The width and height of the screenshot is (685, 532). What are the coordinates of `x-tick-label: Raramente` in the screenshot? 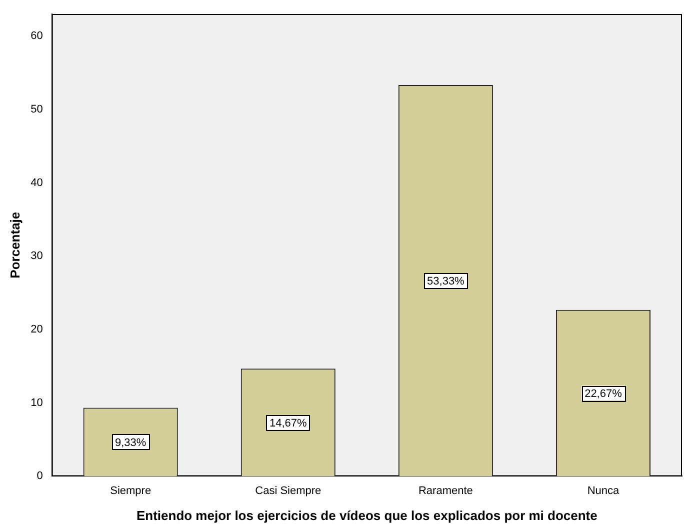 It's located at (445, 490).